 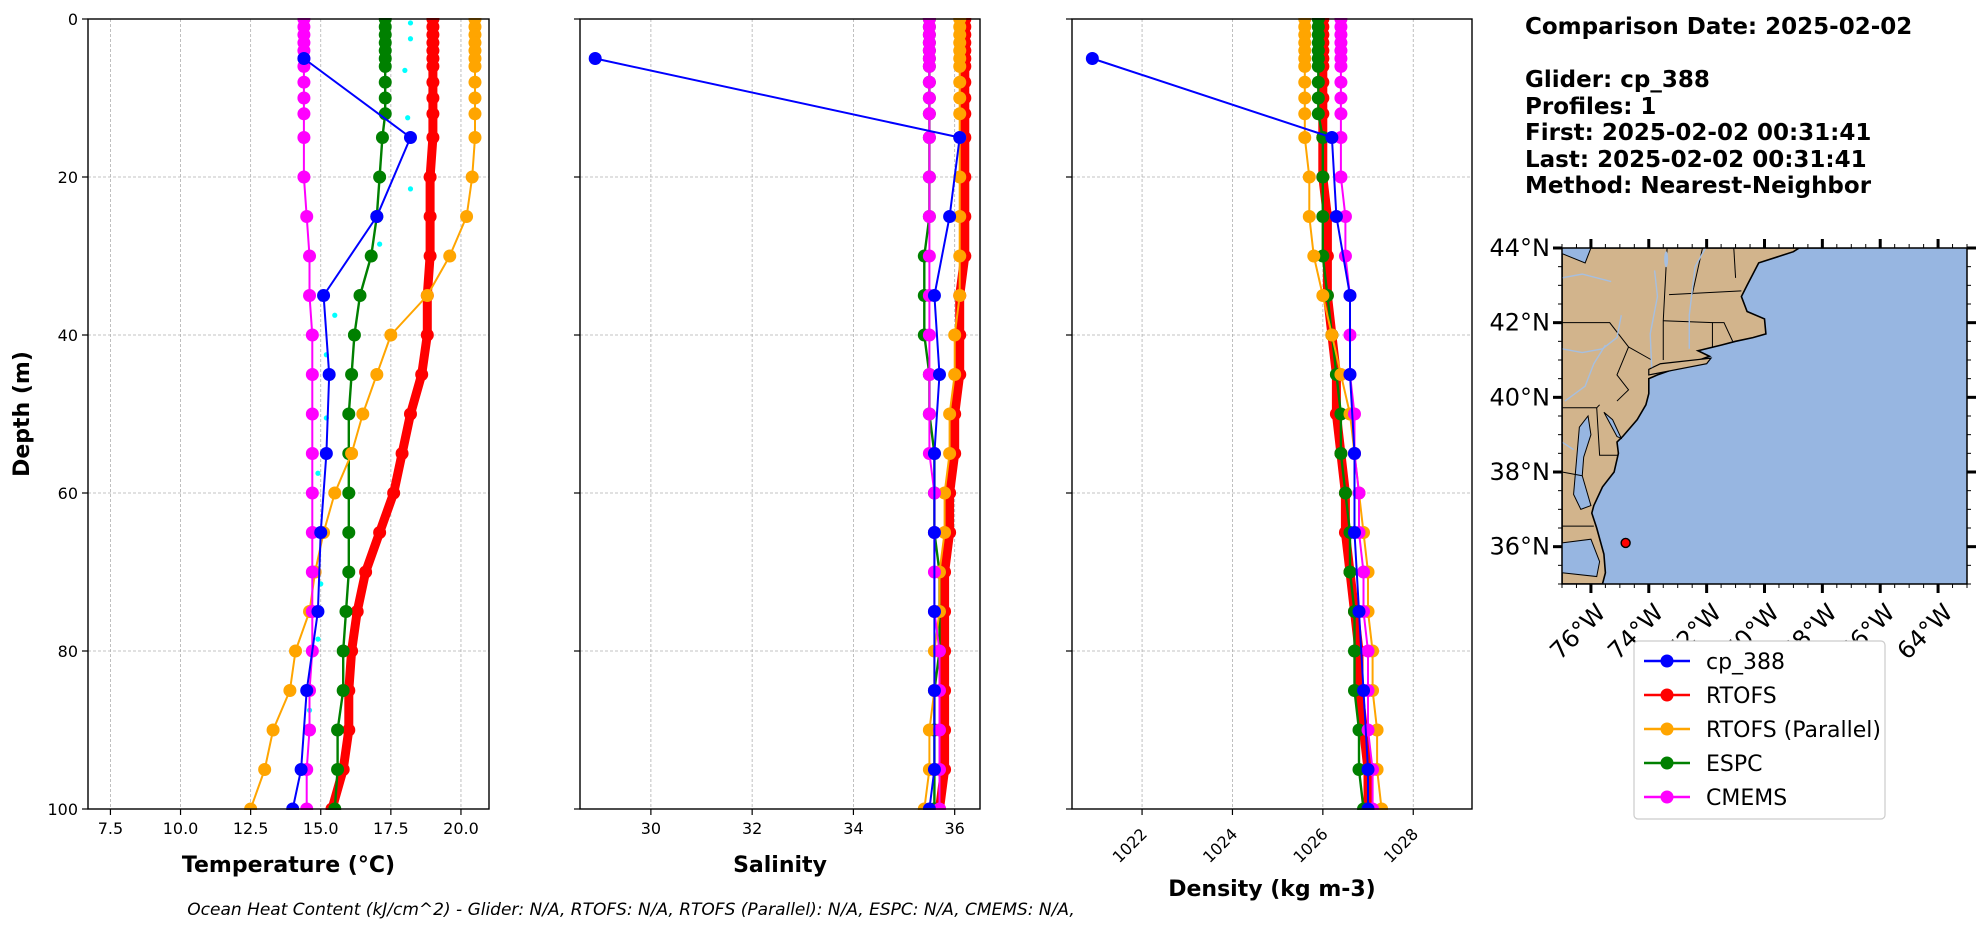 I want to click on last-time: Last: 2025-02-02 00:31:41, so click(x=1696, y=159).